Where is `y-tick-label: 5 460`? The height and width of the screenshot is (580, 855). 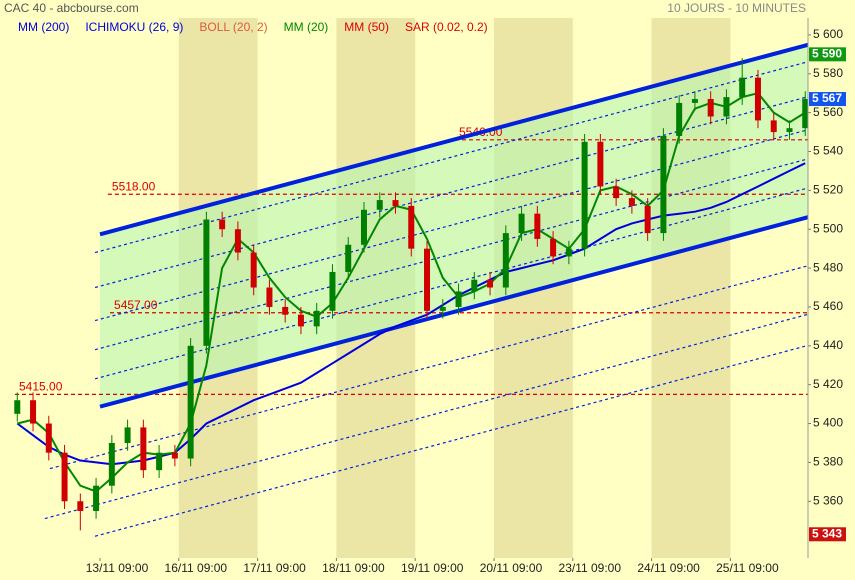
y-tick-label: 5 460 is located at coordinates (828, 306).